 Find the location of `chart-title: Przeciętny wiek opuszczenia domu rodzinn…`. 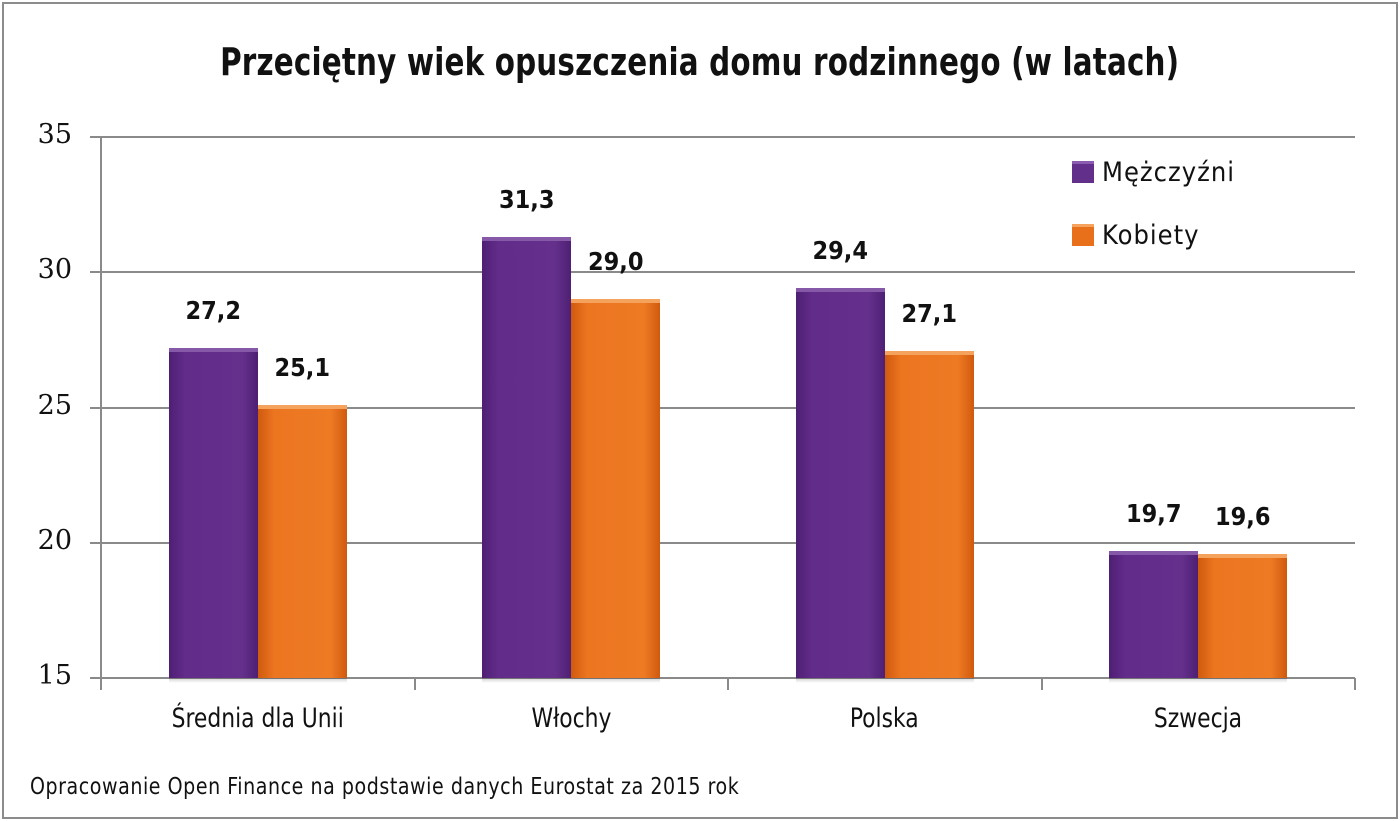

chart-title: Przeciętny wiek opuszczenia domu rodzinn… is located at coordinates (700, 62).